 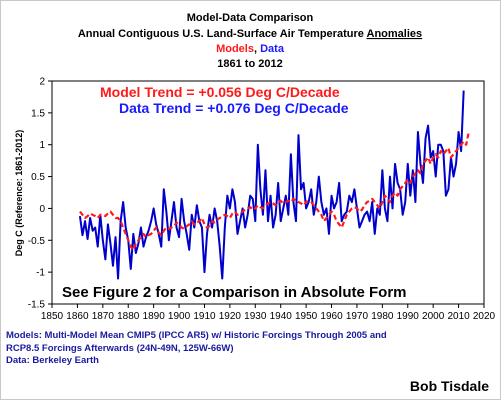 What do you see at coordinates (52, 316) in the screenshot?
I see `x-tick-label: 1850` at bounding box center [52, 316].